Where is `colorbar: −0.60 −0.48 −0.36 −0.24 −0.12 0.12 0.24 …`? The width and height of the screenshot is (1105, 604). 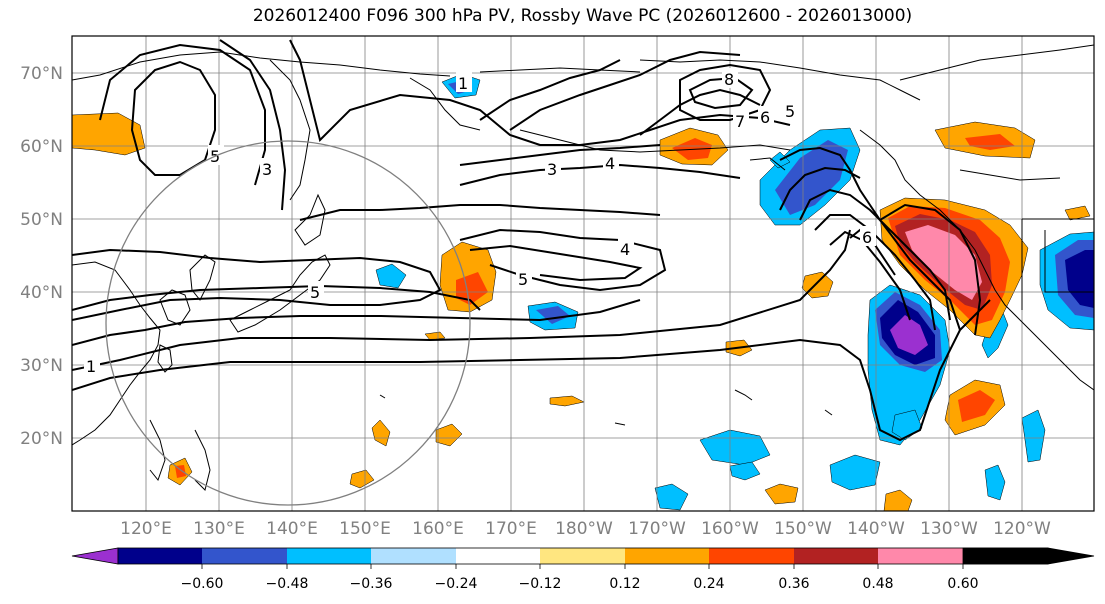 colorbar: −0.60 −0.48 −0.36 −0.24 −0.12 0.12 0.24 … is located at coordinates (583, 569).